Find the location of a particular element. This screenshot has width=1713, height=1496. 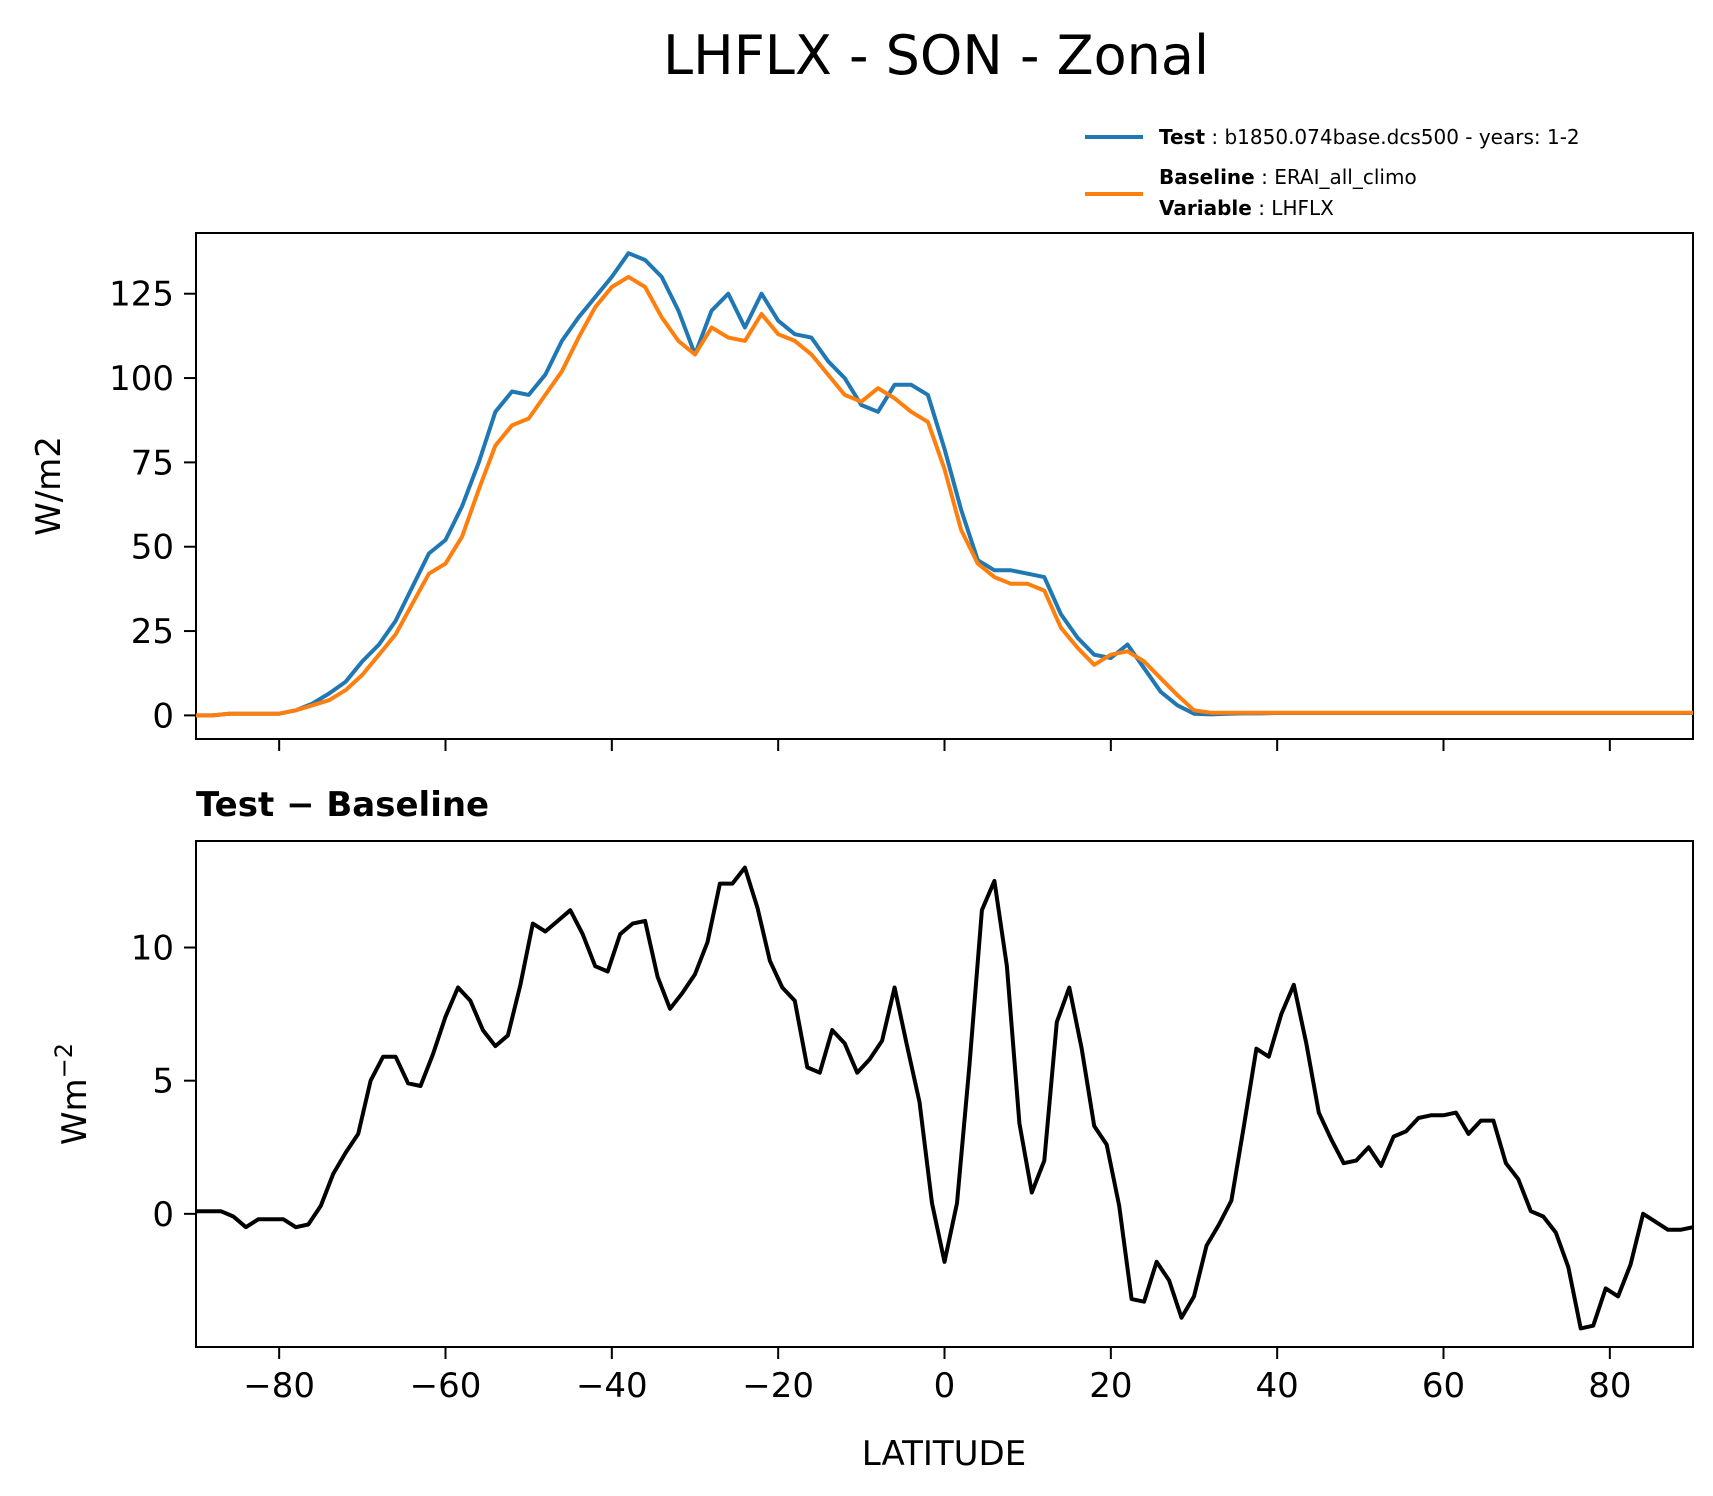

bottom-xtick-label: 60 is located at coordinates (1443, 1386).